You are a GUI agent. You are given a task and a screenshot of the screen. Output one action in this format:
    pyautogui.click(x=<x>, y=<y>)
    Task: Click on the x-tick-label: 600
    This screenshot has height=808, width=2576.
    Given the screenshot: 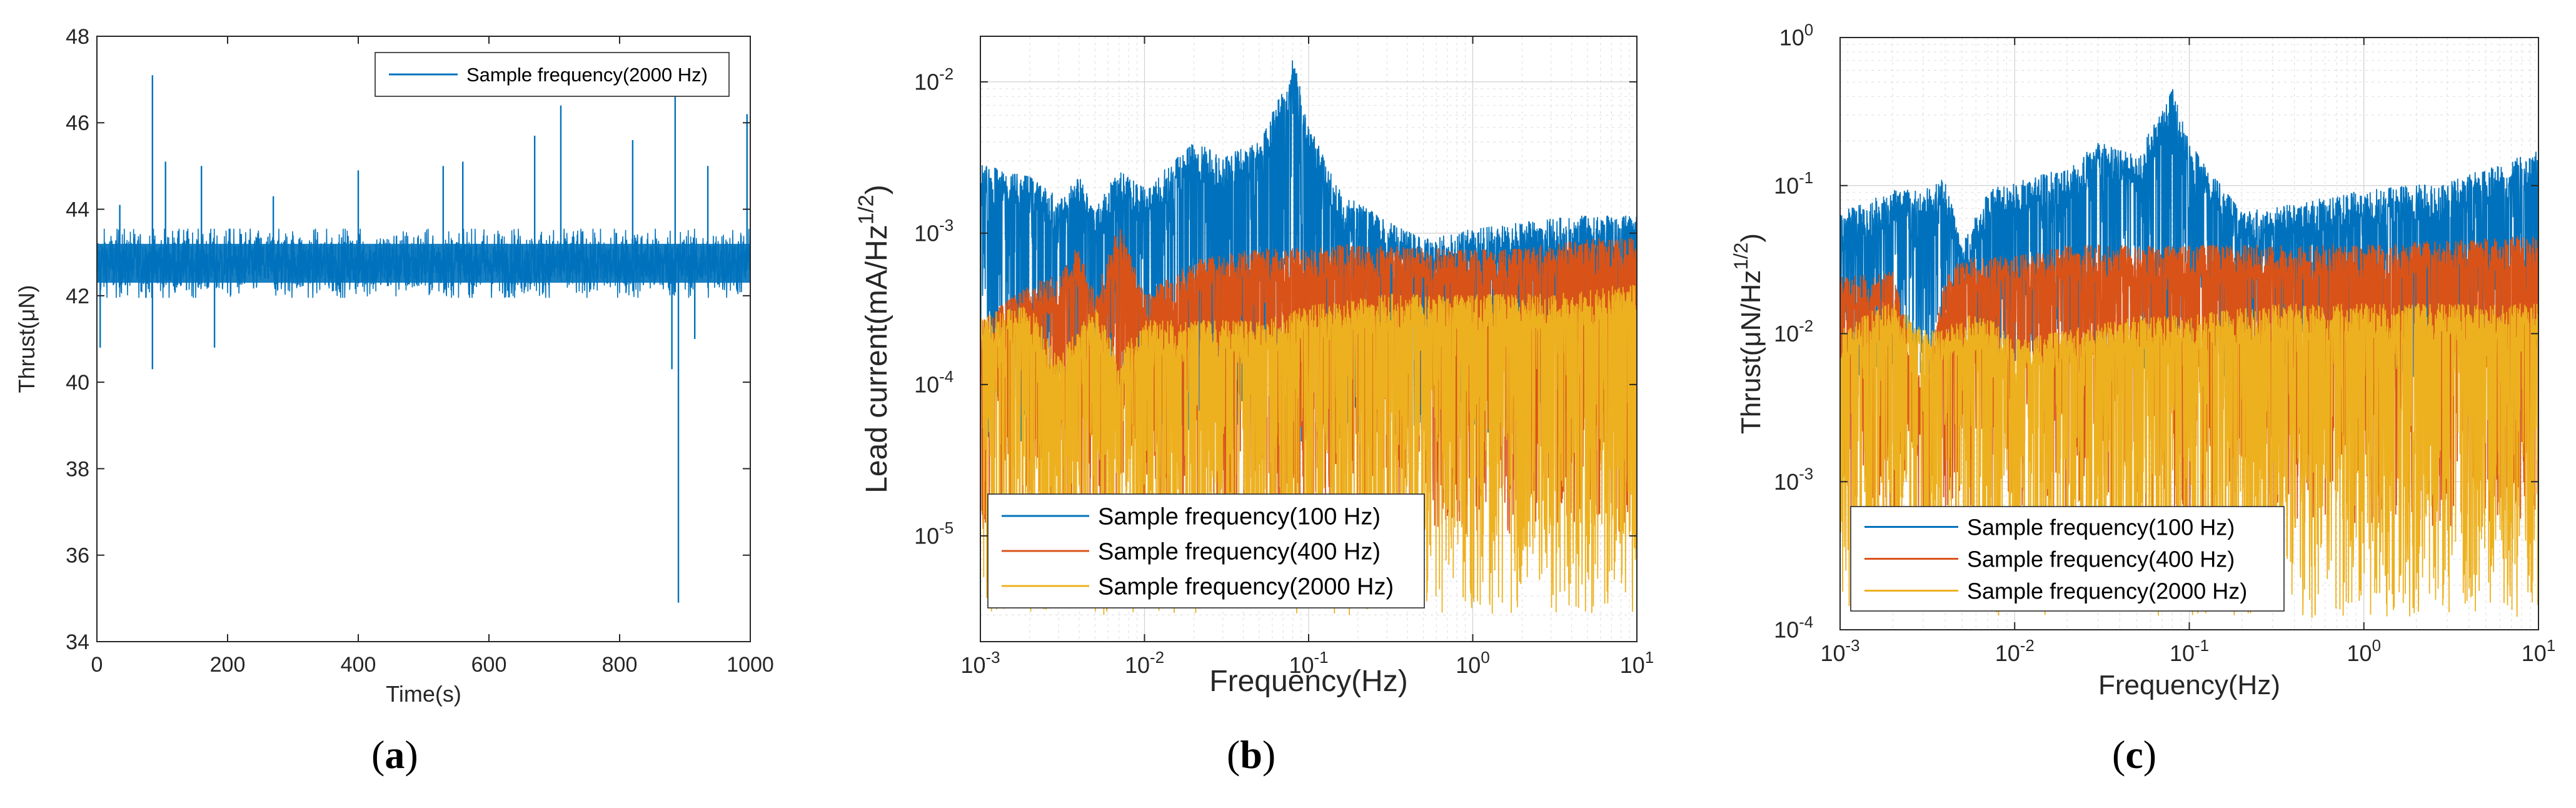 What is the action you would take?
    pyautogui.click(x=489, y=665)
    